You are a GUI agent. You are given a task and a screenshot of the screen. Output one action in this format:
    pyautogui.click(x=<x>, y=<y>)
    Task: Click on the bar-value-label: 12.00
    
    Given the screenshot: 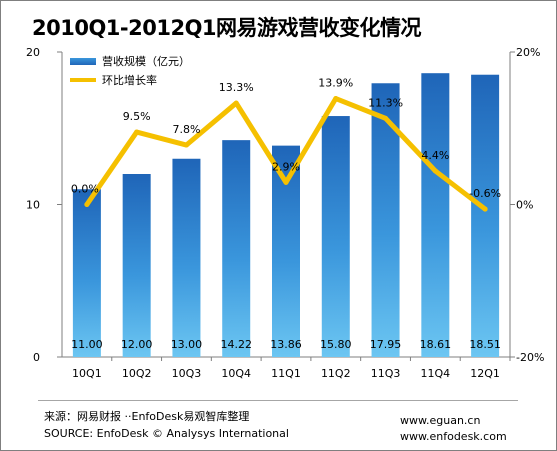 What is the action you would take?
    pyautogui.click(x=137, y=344)
    